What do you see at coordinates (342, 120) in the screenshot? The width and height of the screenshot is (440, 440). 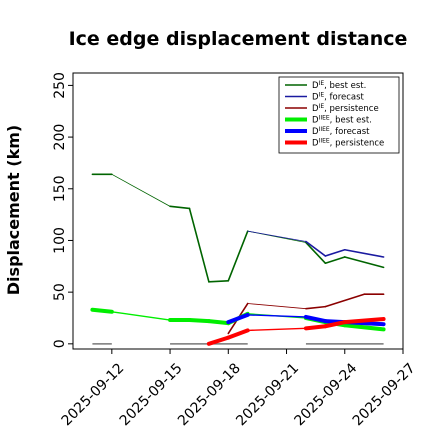 I see `legend-label: DIIEE, best est.` at bounding box center [342, 120].